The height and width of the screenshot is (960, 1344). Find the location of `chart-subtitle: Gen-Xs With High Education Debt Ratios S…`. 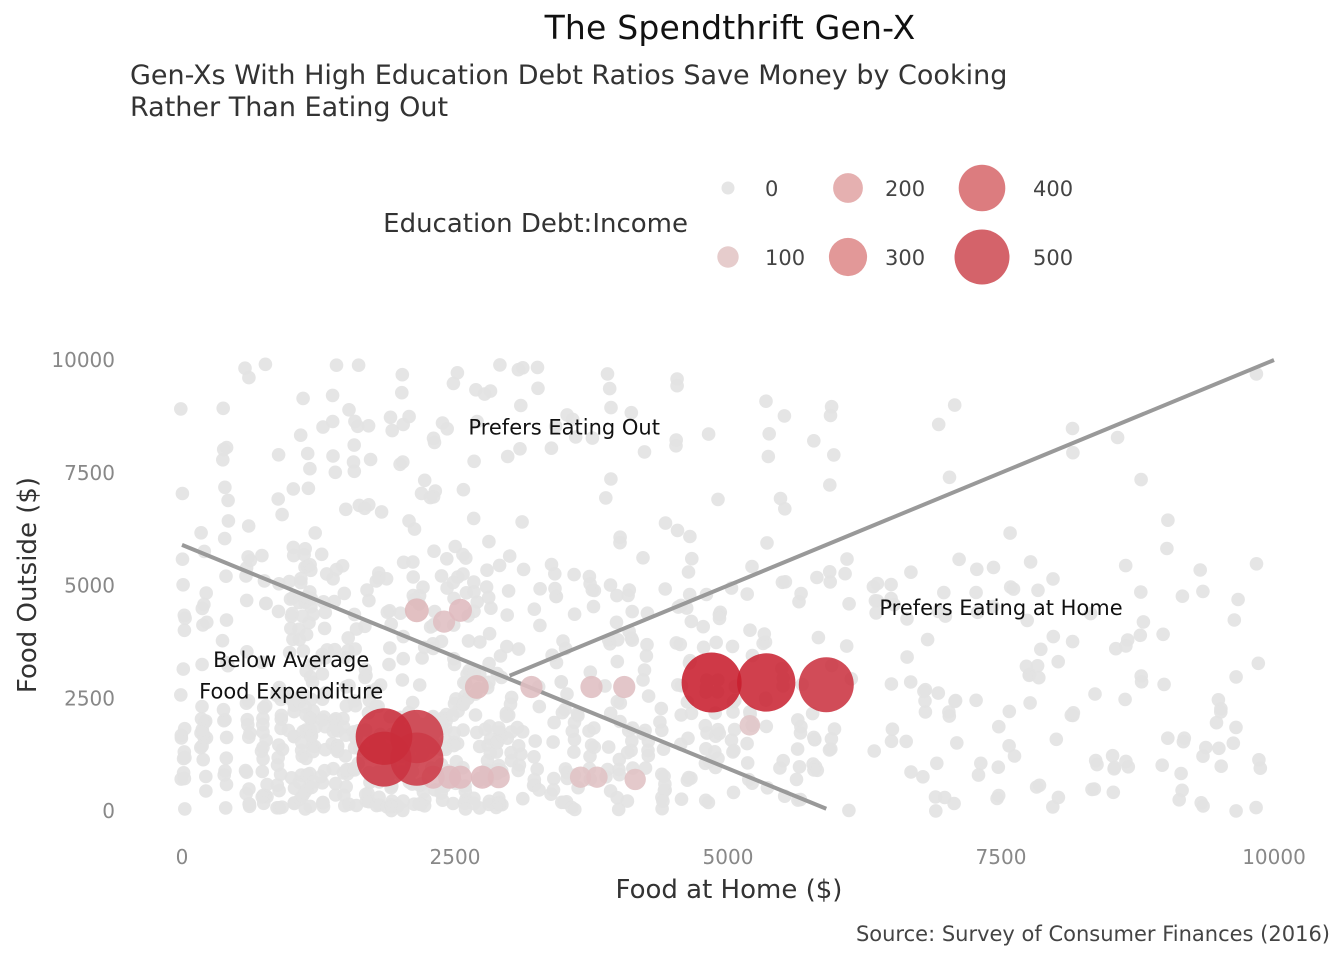

chart-subtitle: Gen-Xs With High Education Debt Ratios S… is located at coordinates (569, 91).